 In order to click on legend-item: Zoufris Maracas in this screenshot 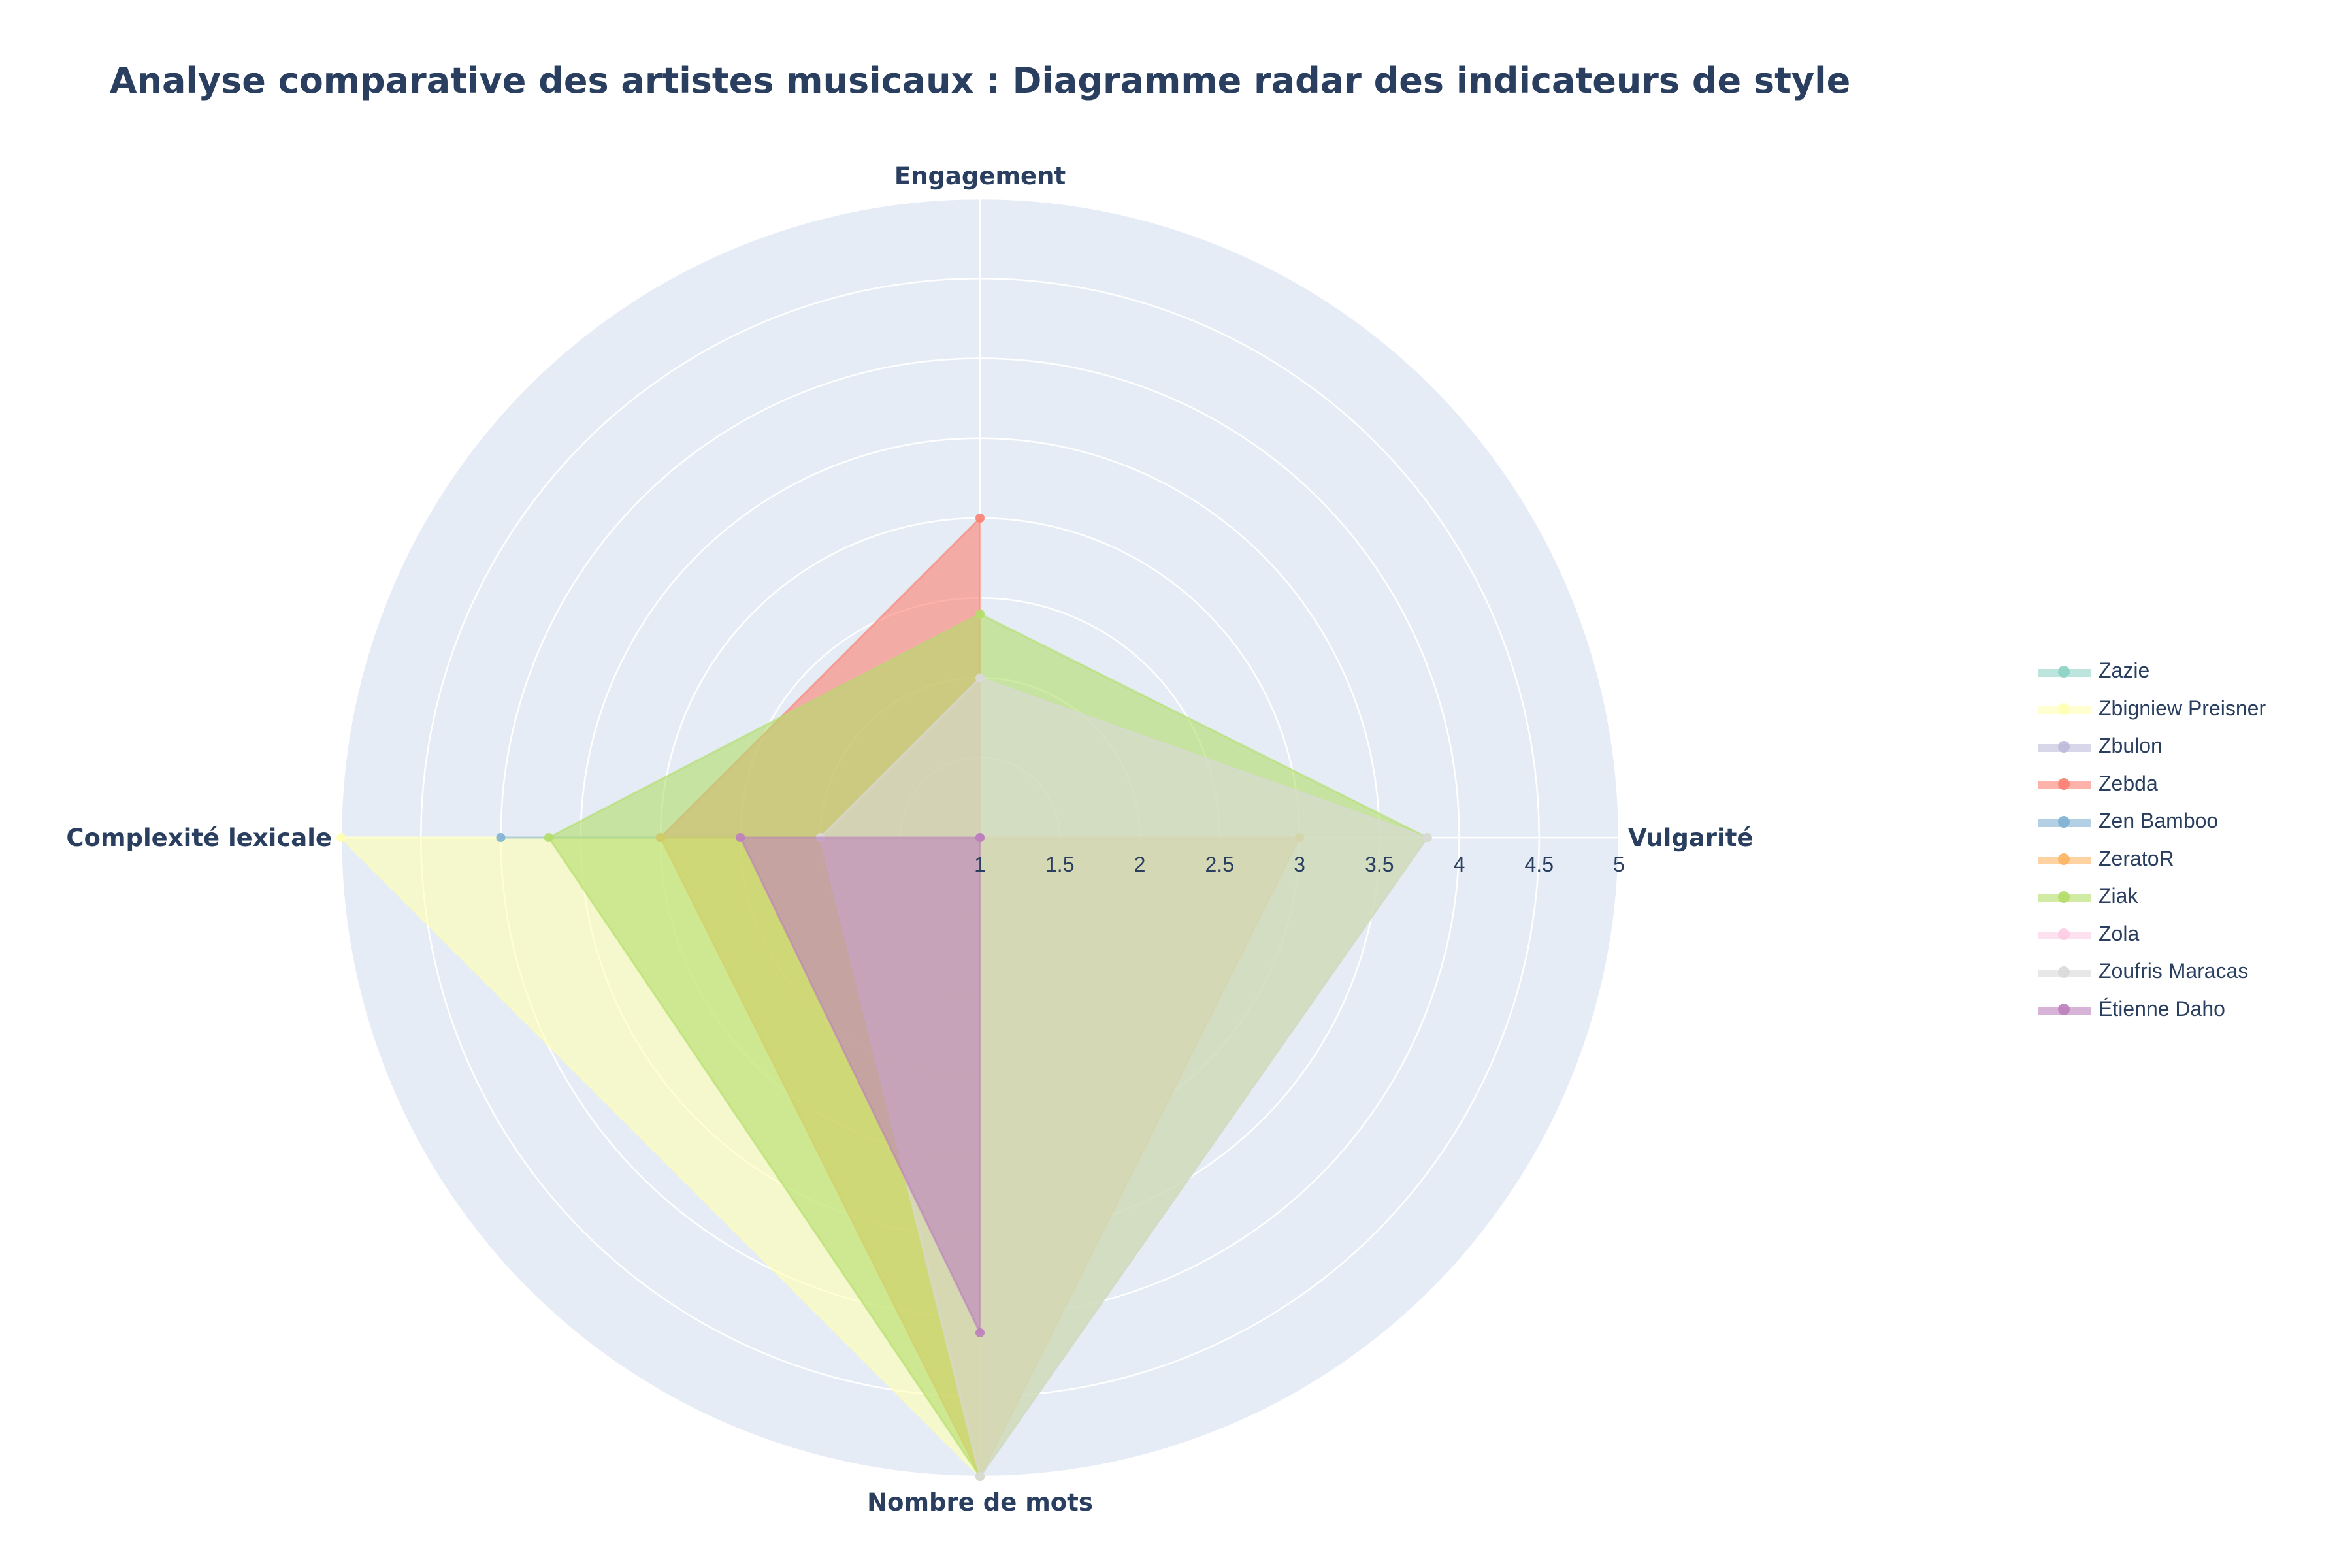, I will do `click(2152, 971)`.